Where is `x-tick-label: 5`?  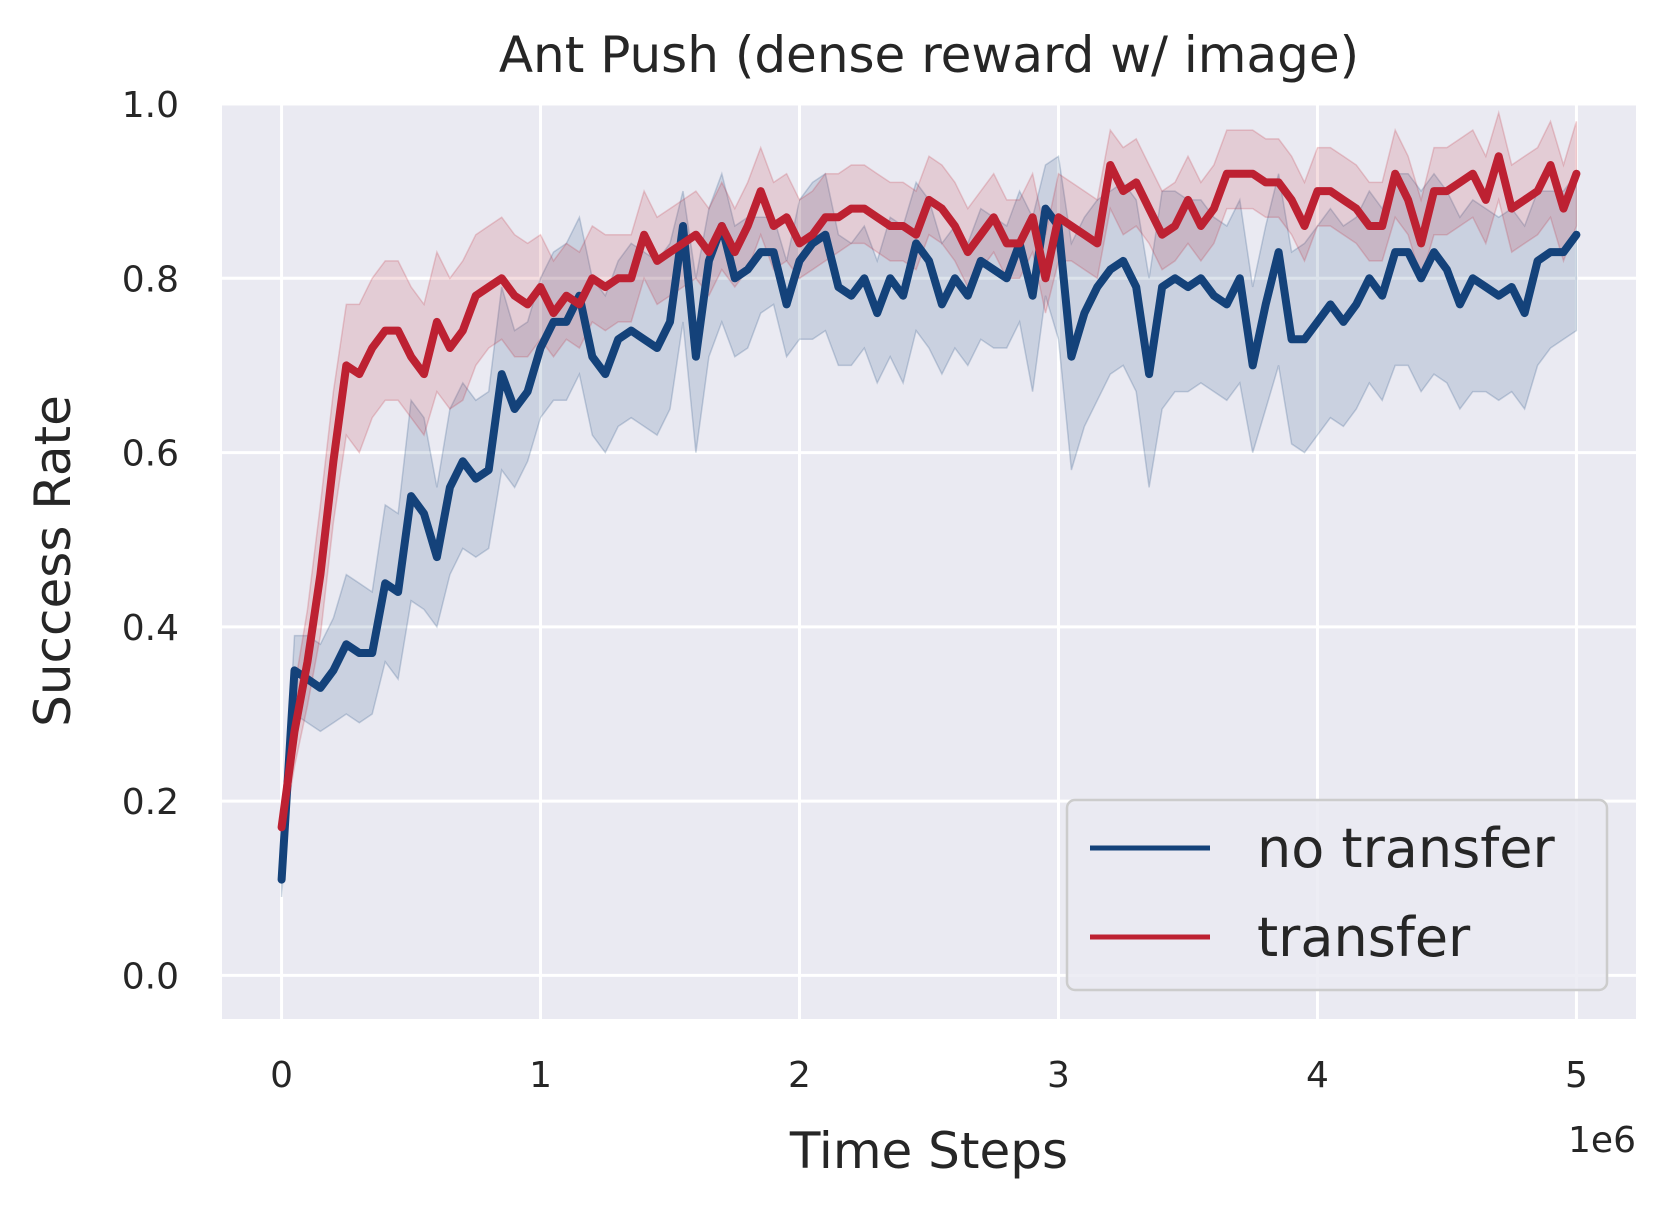 x-tick-label: 5 is located at coordinates (1576, 1075).